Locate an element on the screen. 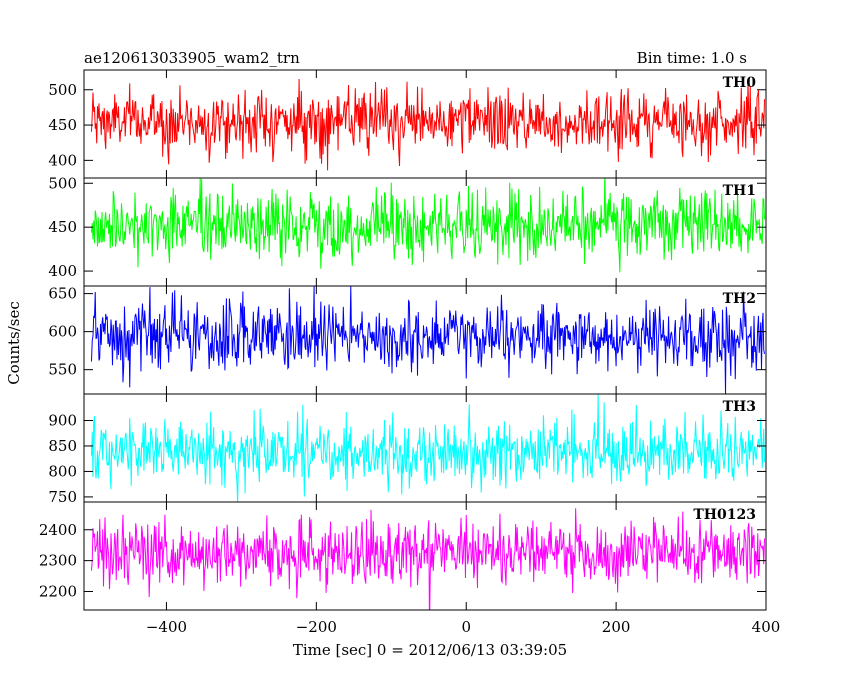 The width and height of the screenshot is (850, 680). x-tick-label: −400 is located at coordinates (166, 627).